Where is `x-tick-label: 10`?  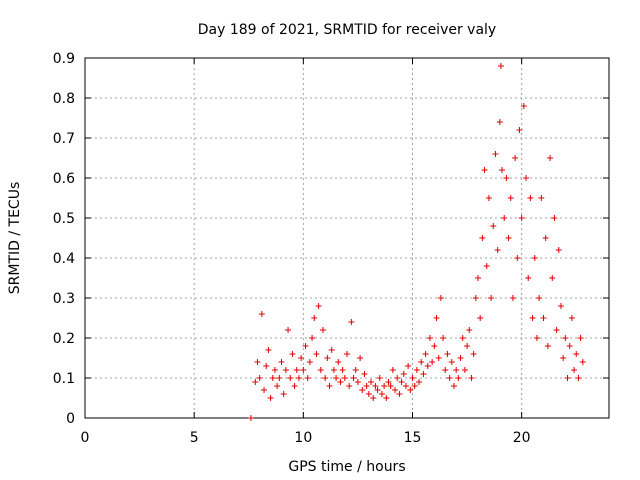 x-tick-label: 10 is located at coordinates (303, 438).